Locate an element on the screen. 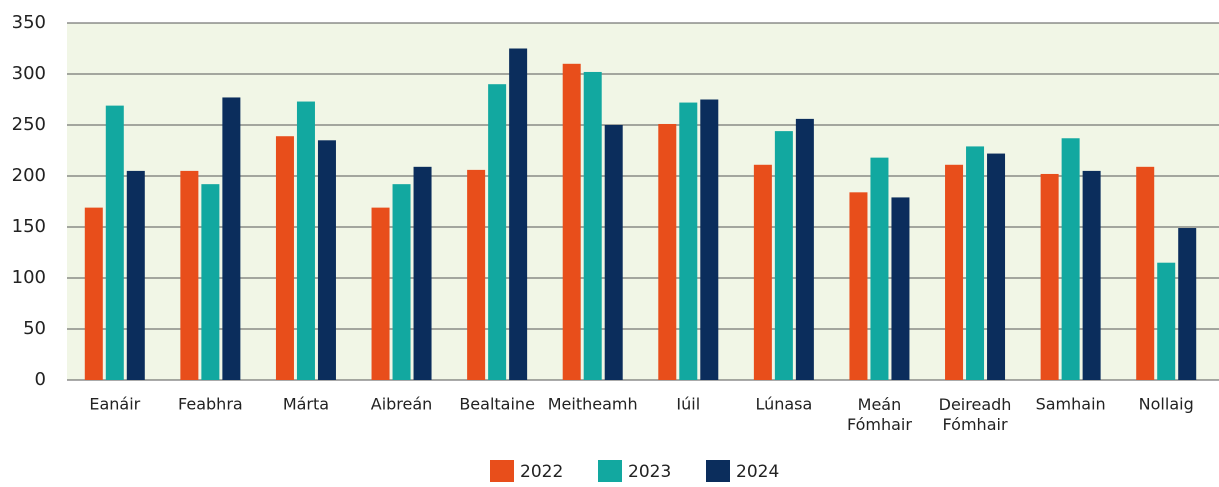 This screenshot has height=487, width=1219. y-tick-label: 250 is located at coordinates (29, 124).